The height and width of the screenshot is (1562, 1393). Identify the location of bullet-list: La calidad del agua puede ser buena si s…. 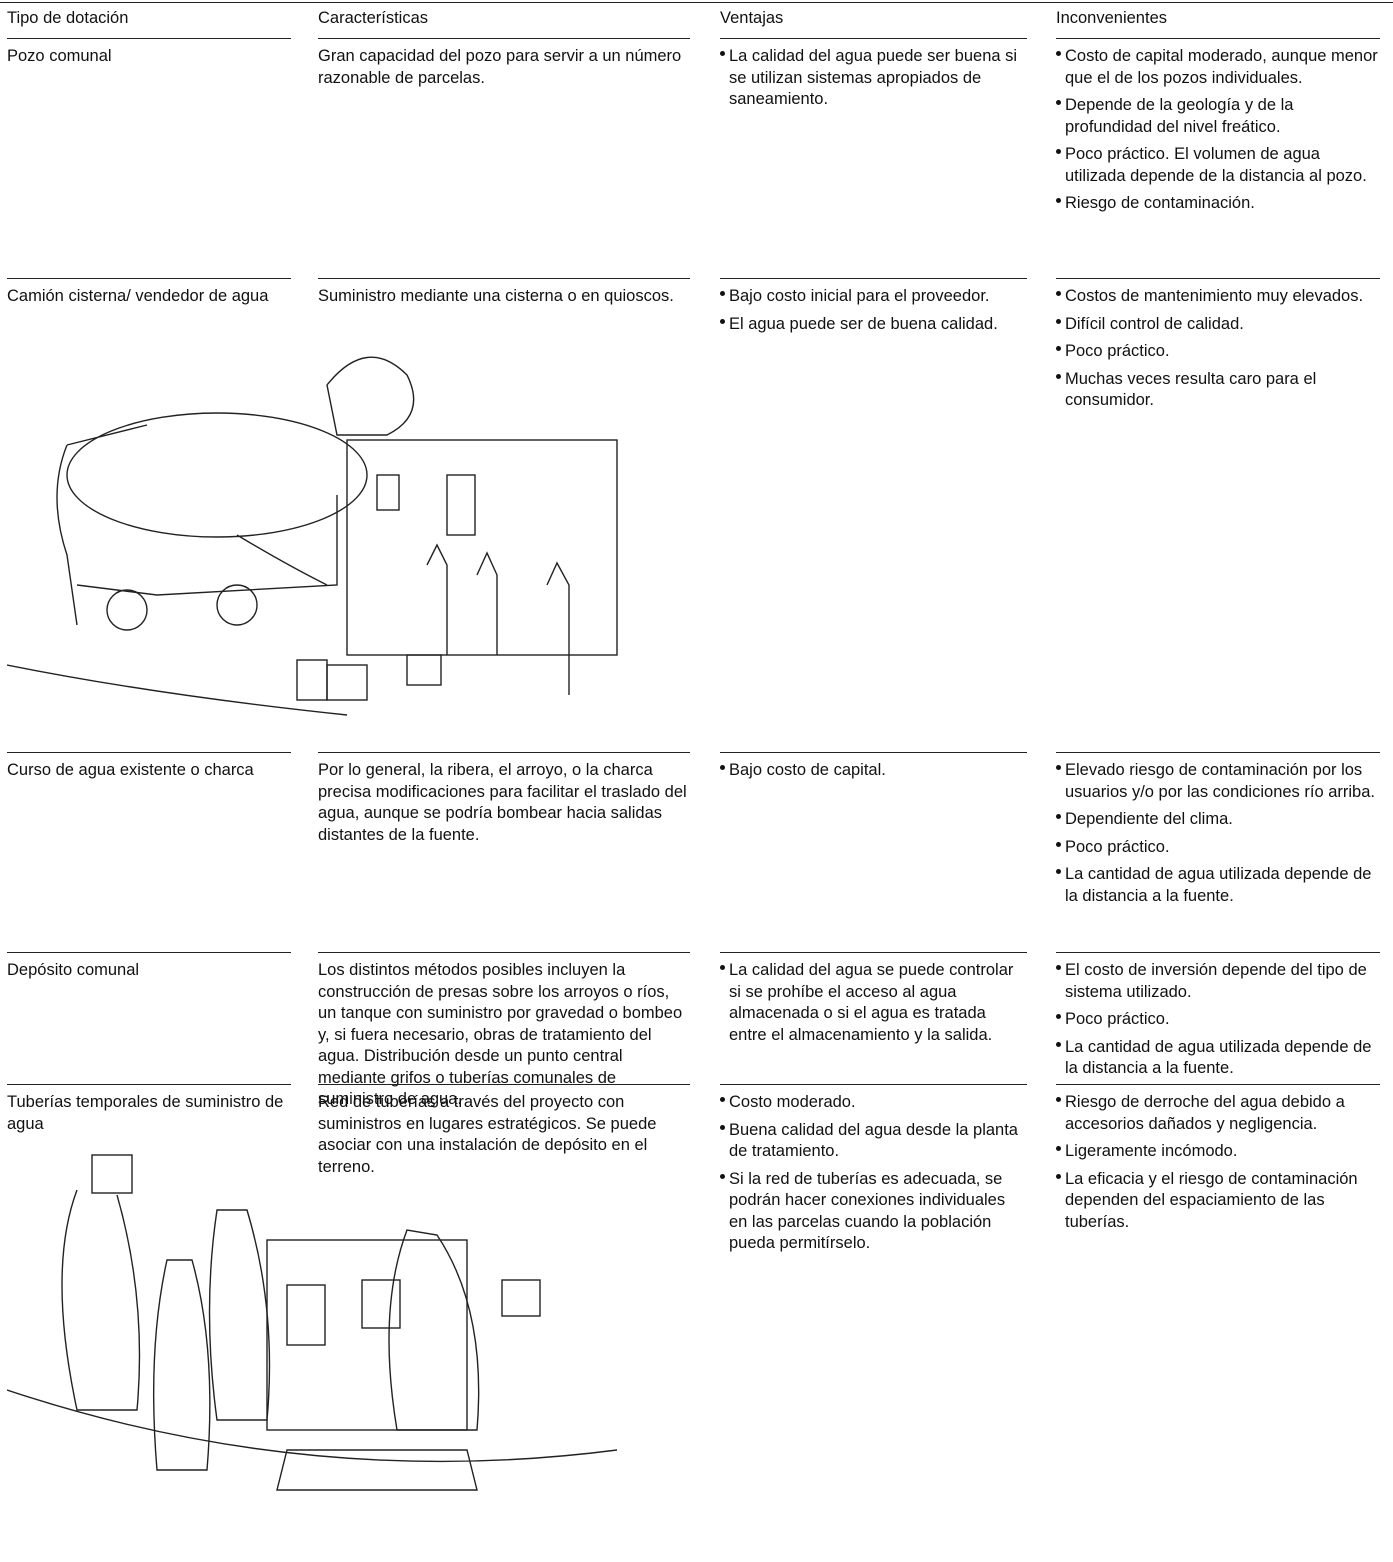
(873, 78).